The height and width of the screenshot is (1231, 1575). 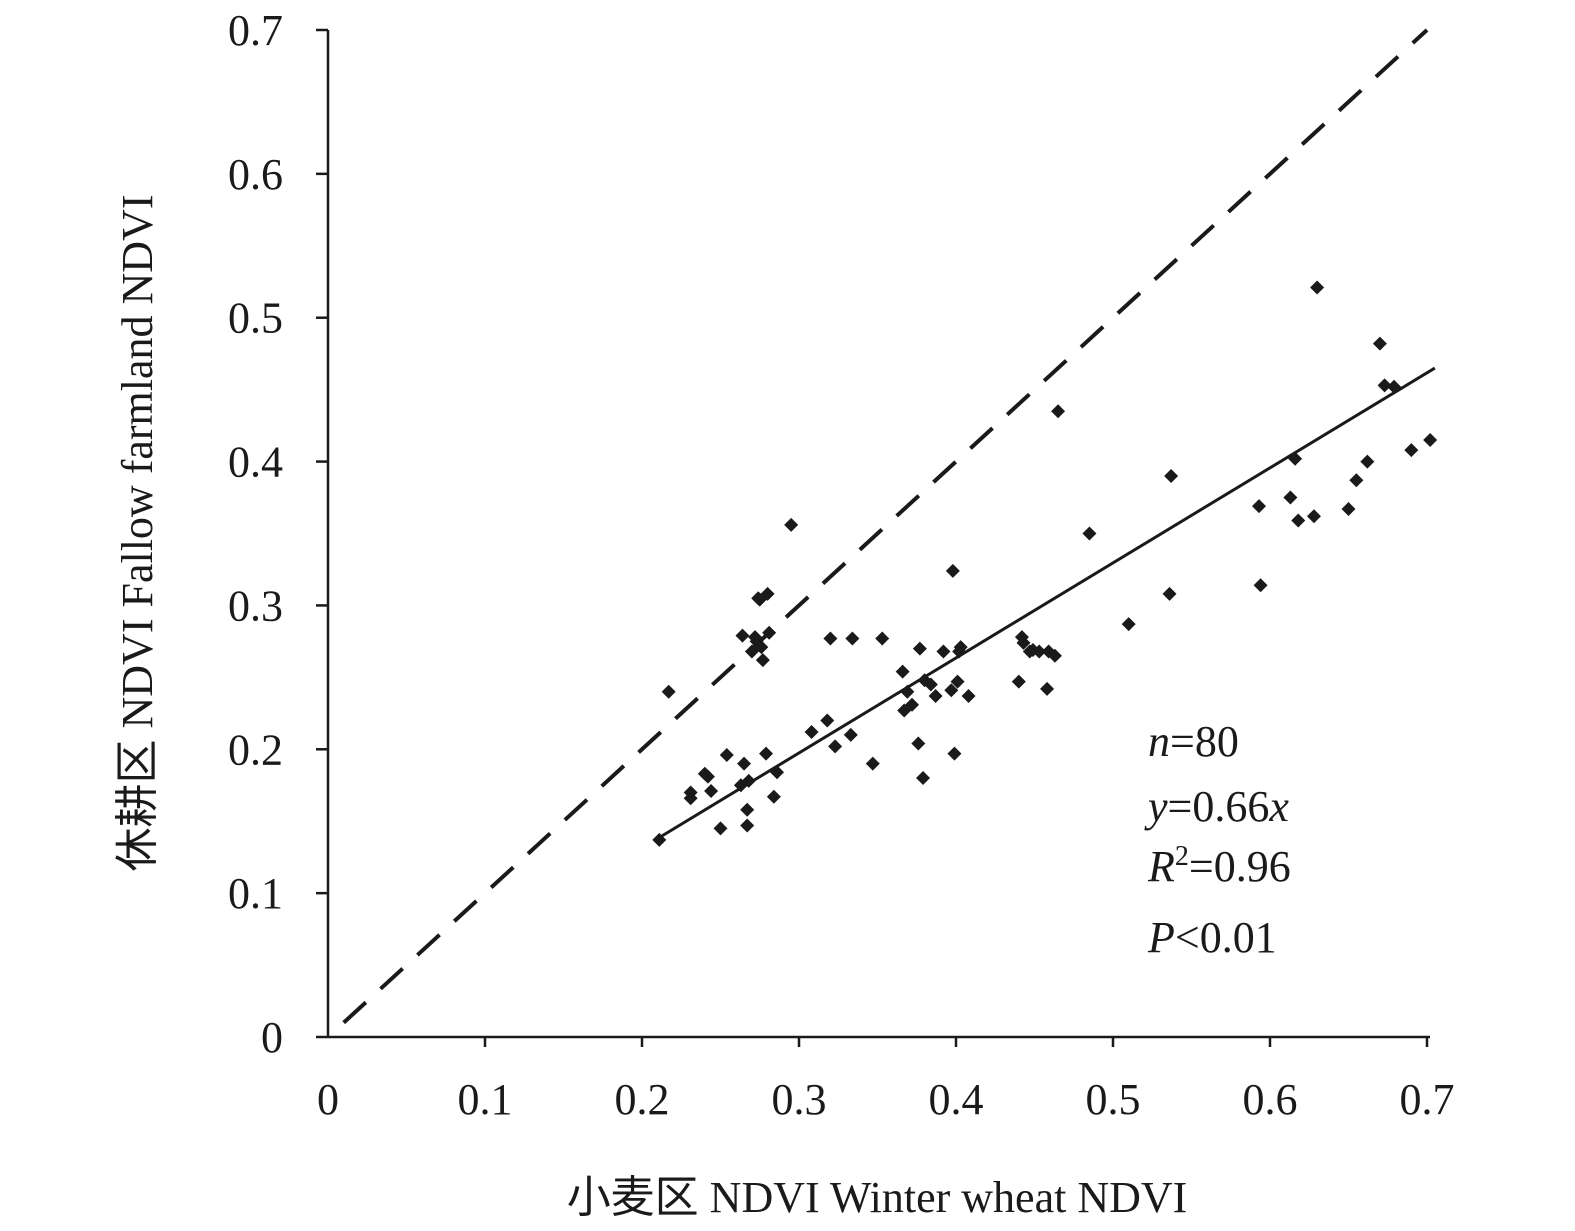 I want to click on x-tick-label: 0, so click(x=328, y=1099).